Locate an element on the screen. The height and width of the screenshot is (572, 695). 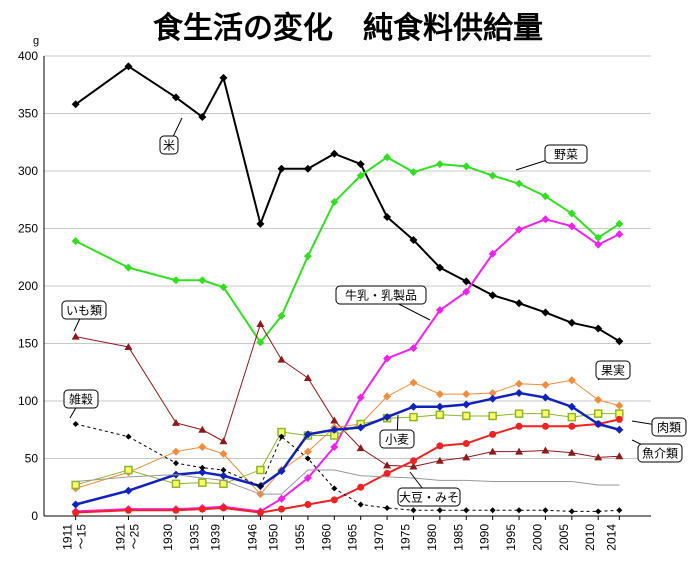
x-tick-label: 1946 is located at coordinates (252, 537).